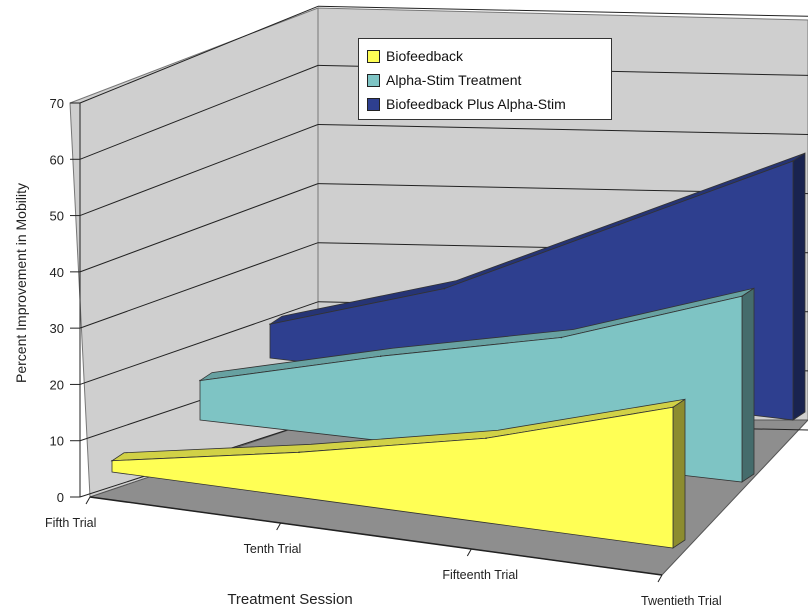 This screenshot has width=808, height=611. What do you see at coordinates (57, 103) in the screenshot?
I see `y-tick-label: 70` at bounding box center [57, 103].